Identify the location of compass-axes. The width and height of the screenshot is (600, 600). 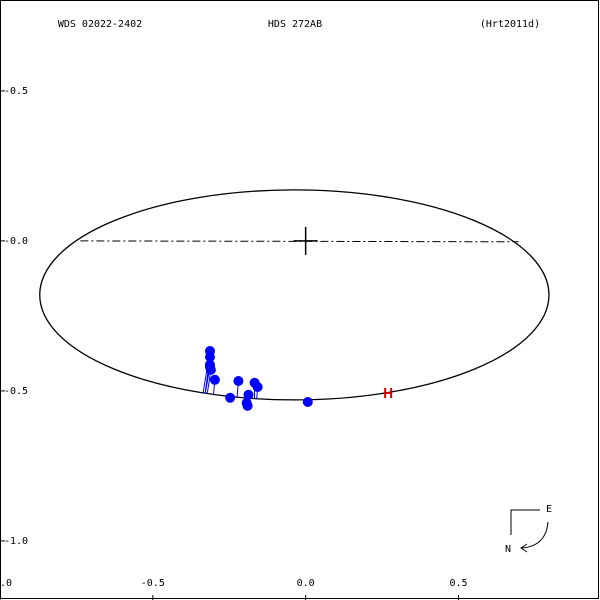
(525, 522).